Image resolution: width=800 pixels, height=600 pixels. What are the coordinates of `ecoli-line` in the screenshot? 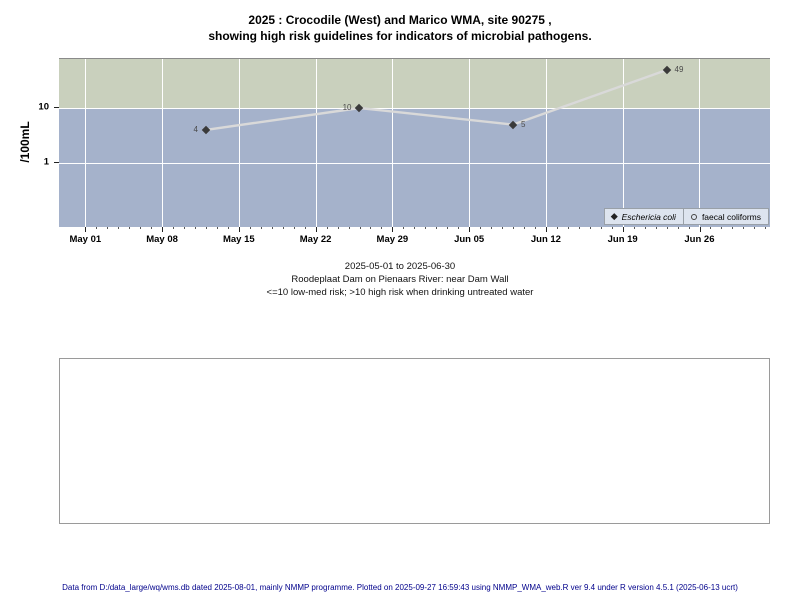 It's located at (436, 100).